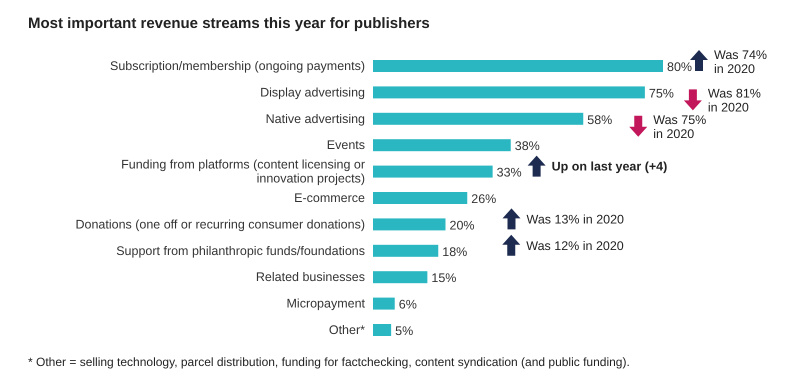 The image size is (800, 382). I want to click on data-label: 5%, so click(404, 331).